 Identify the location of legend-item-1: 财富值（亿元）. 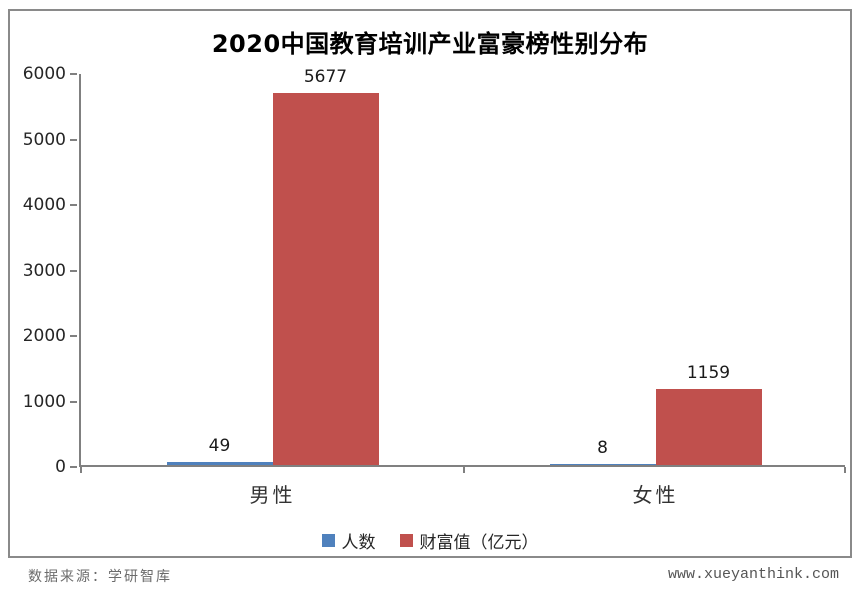
(469, 540).